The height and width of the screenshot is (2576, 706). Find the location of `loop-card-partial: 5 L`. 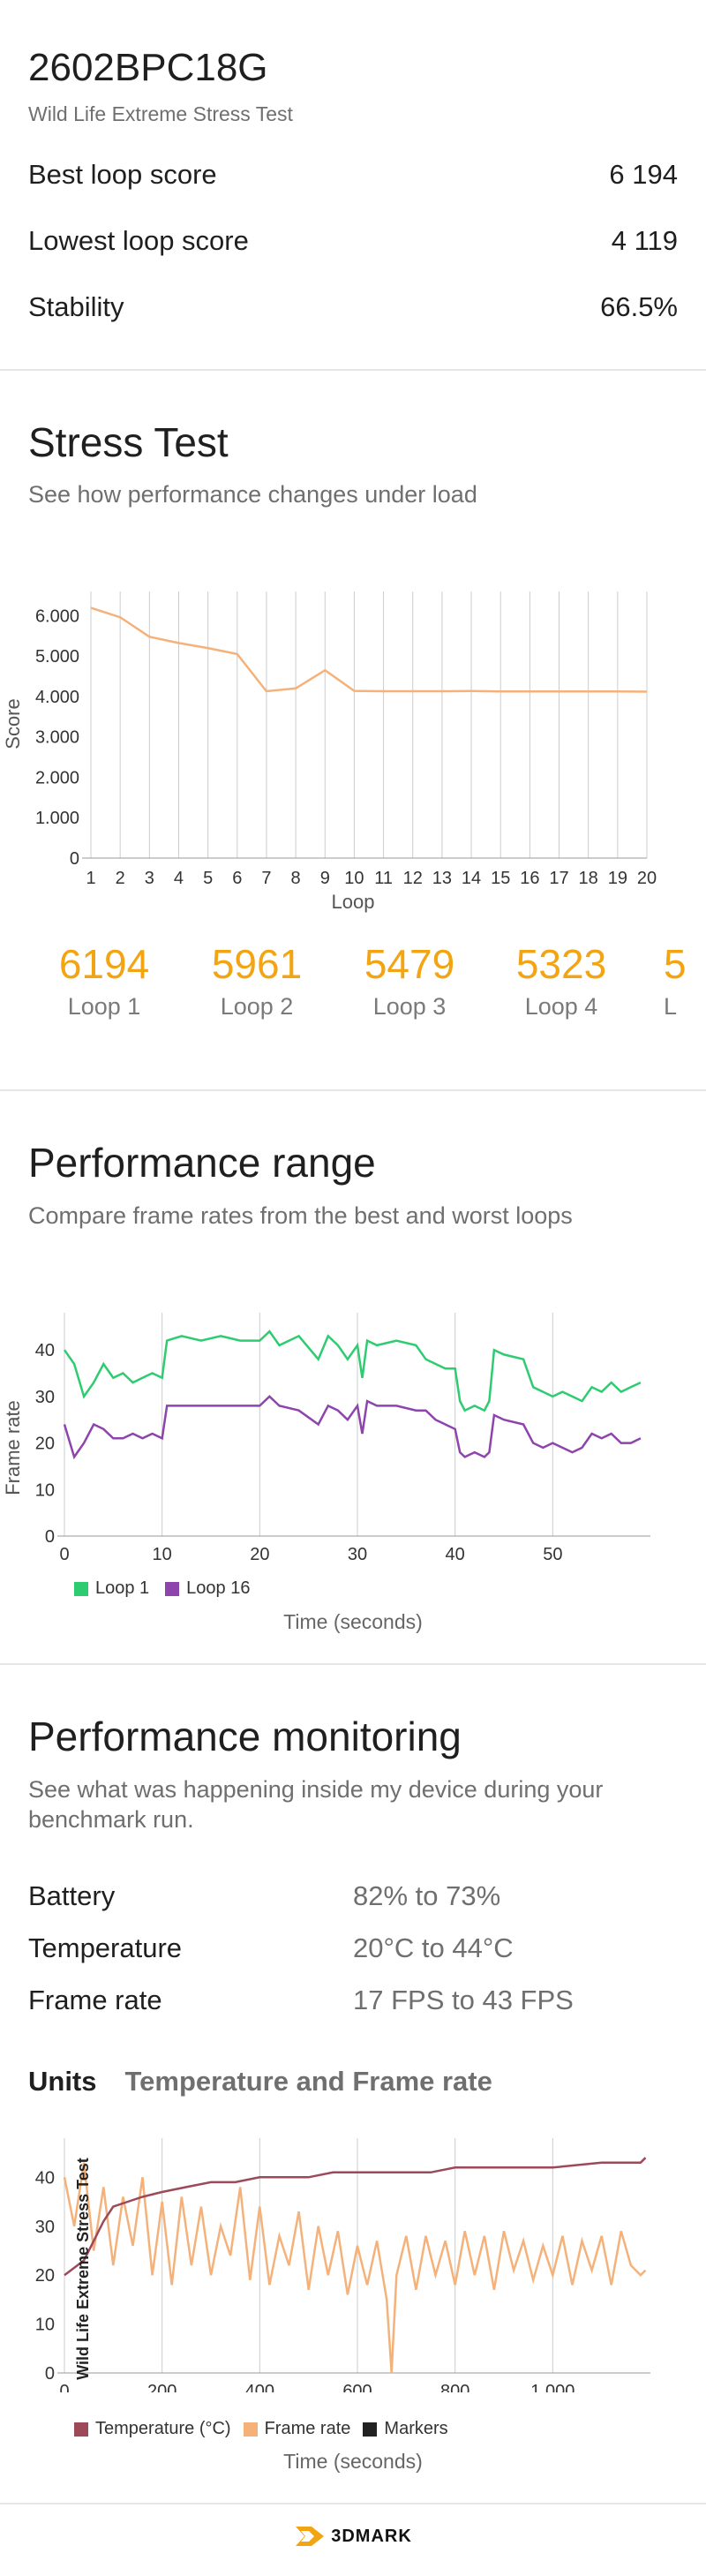

loop-card-partial: 5 L is located at coordinates (685, 981).